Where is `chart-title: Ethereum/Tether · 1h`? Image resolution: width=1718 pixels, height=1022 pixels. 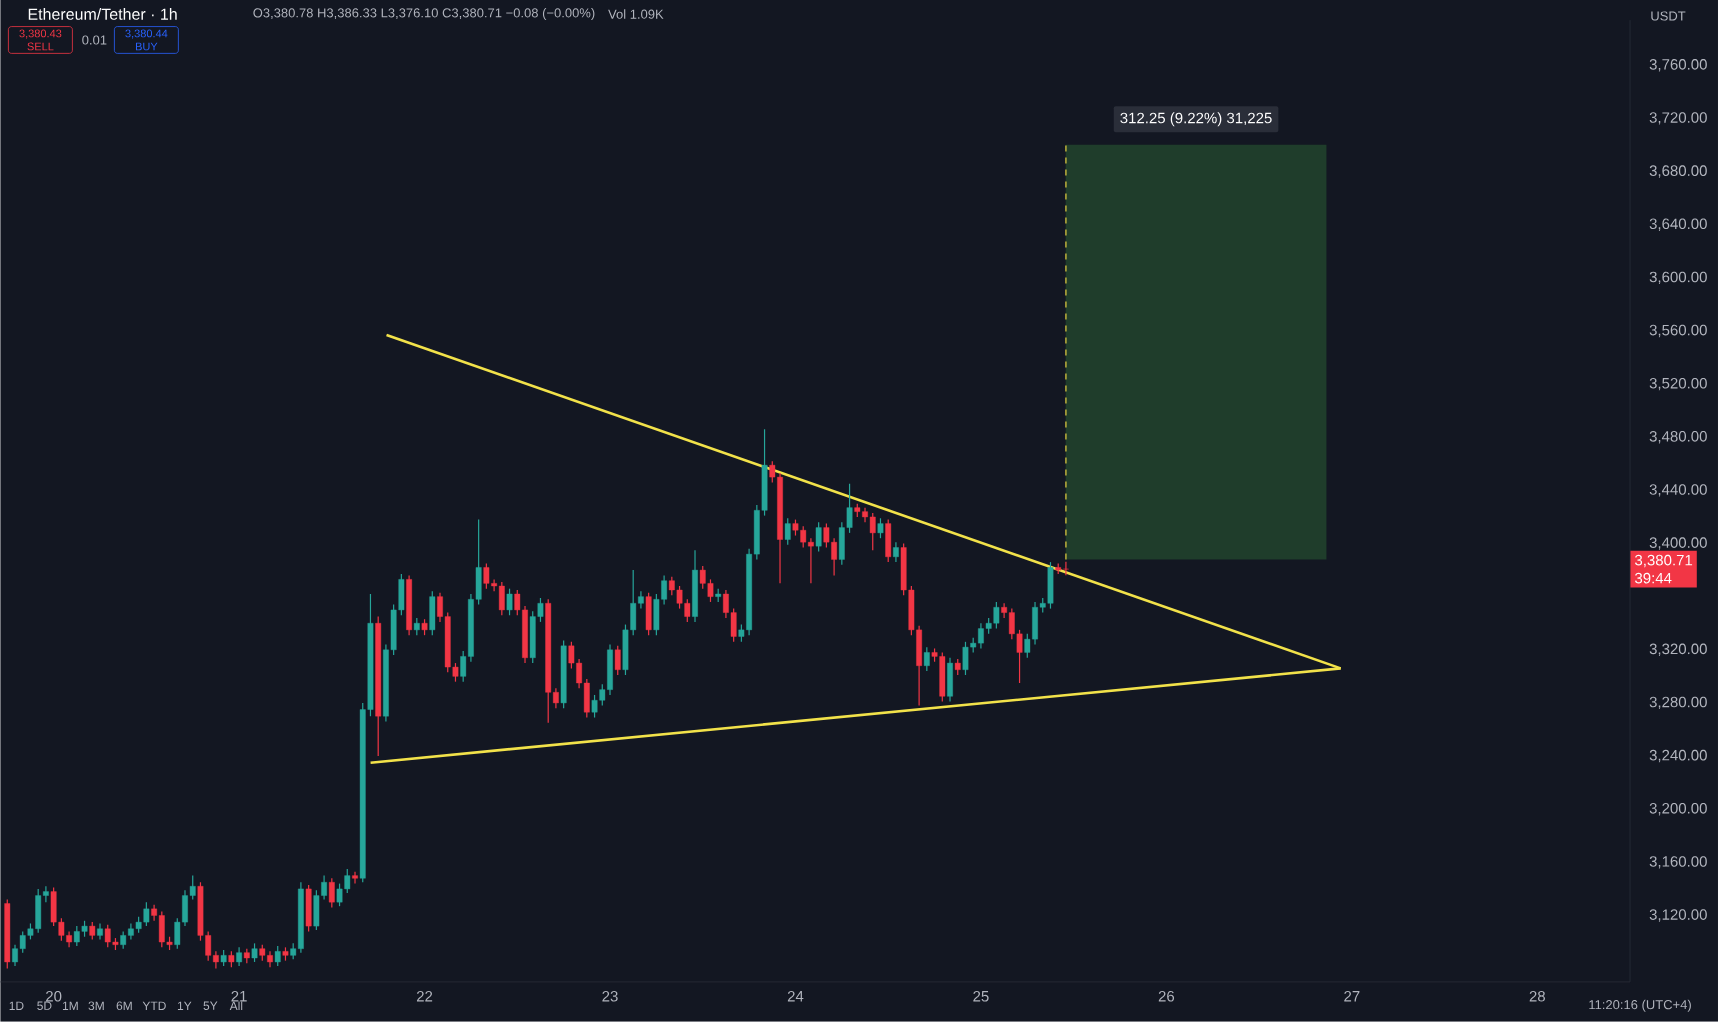
chart-title: Ethereum/Tether · 1h is located at coordinates (102, 14).